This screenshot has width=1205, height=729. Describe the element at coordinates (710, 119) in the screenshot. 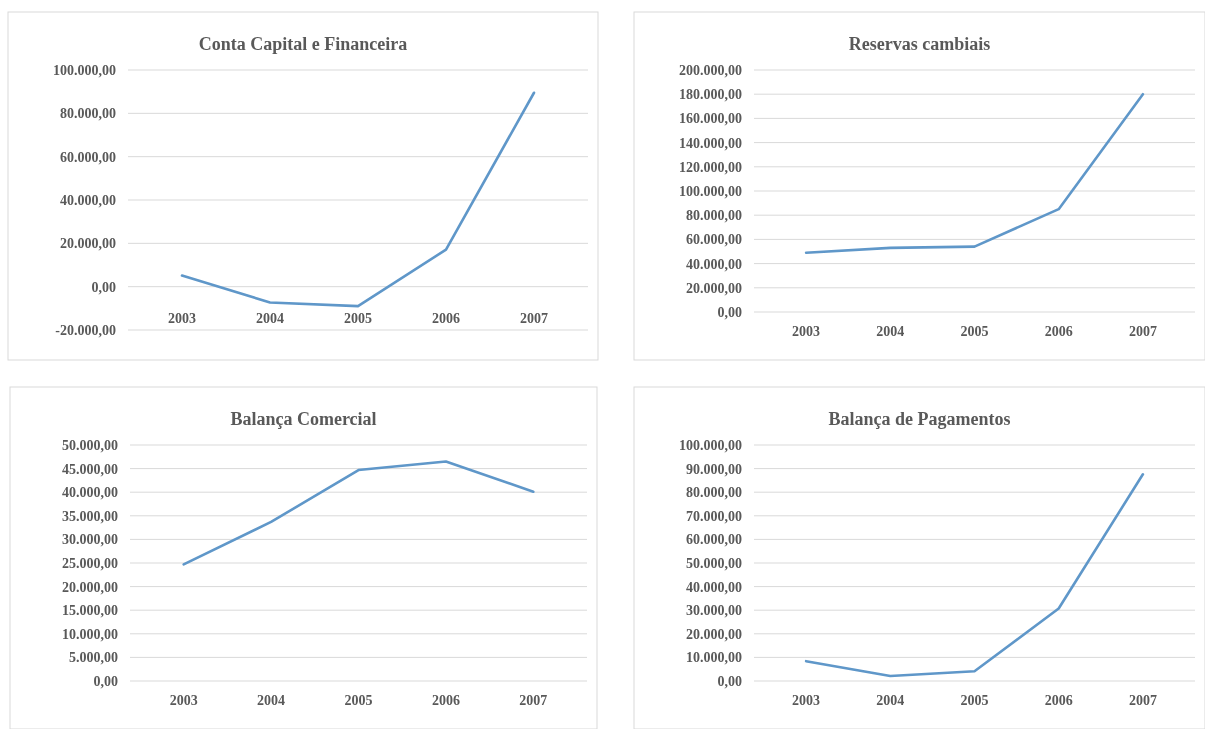

I see `y-tick-label: 160.000,00` at that location.